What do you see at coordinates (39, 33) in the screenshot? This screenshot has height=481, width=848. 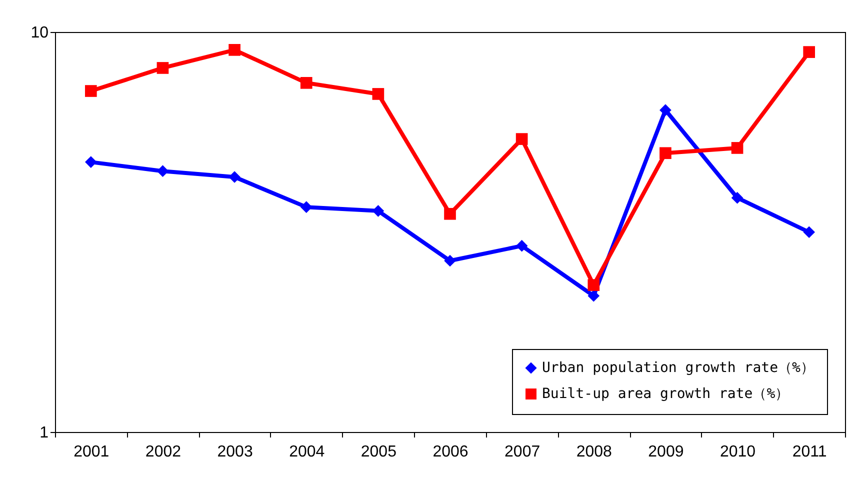 I see `y-tick-label: 10` at bounding box center [39, 33].